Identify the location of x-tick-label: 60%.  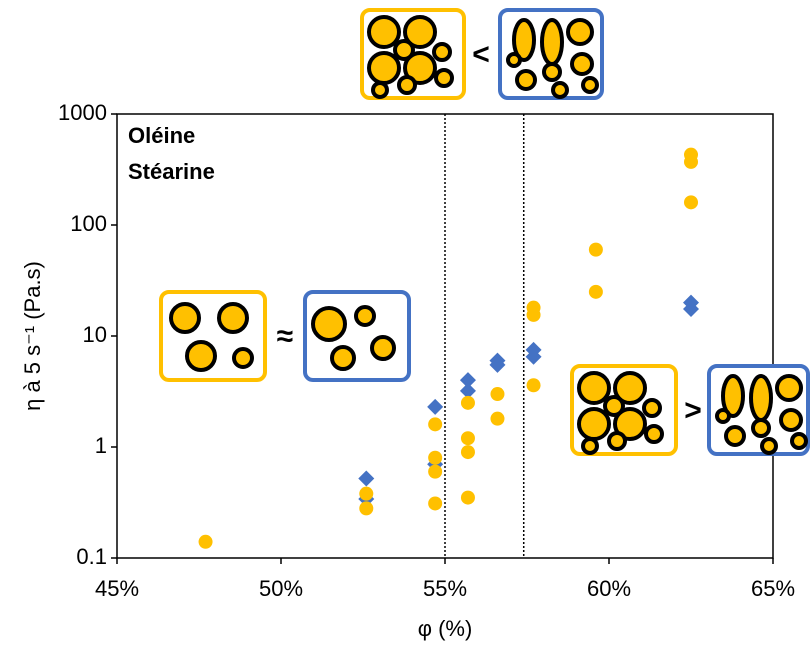
(609, 588).